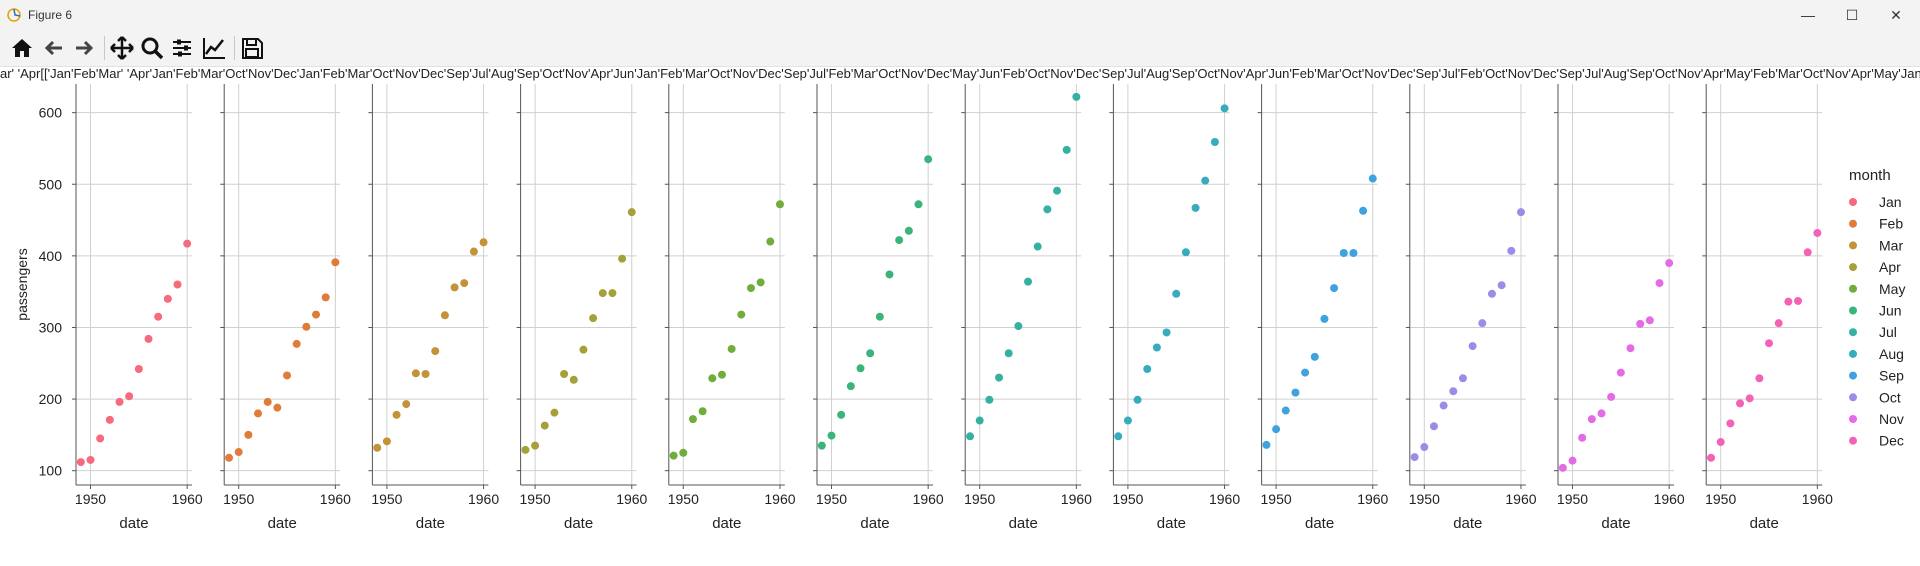  What do you see at coordinates (1808, 15) in the screenshot?
I see `minimize-icon: —` at bounding box center [1808, 15].